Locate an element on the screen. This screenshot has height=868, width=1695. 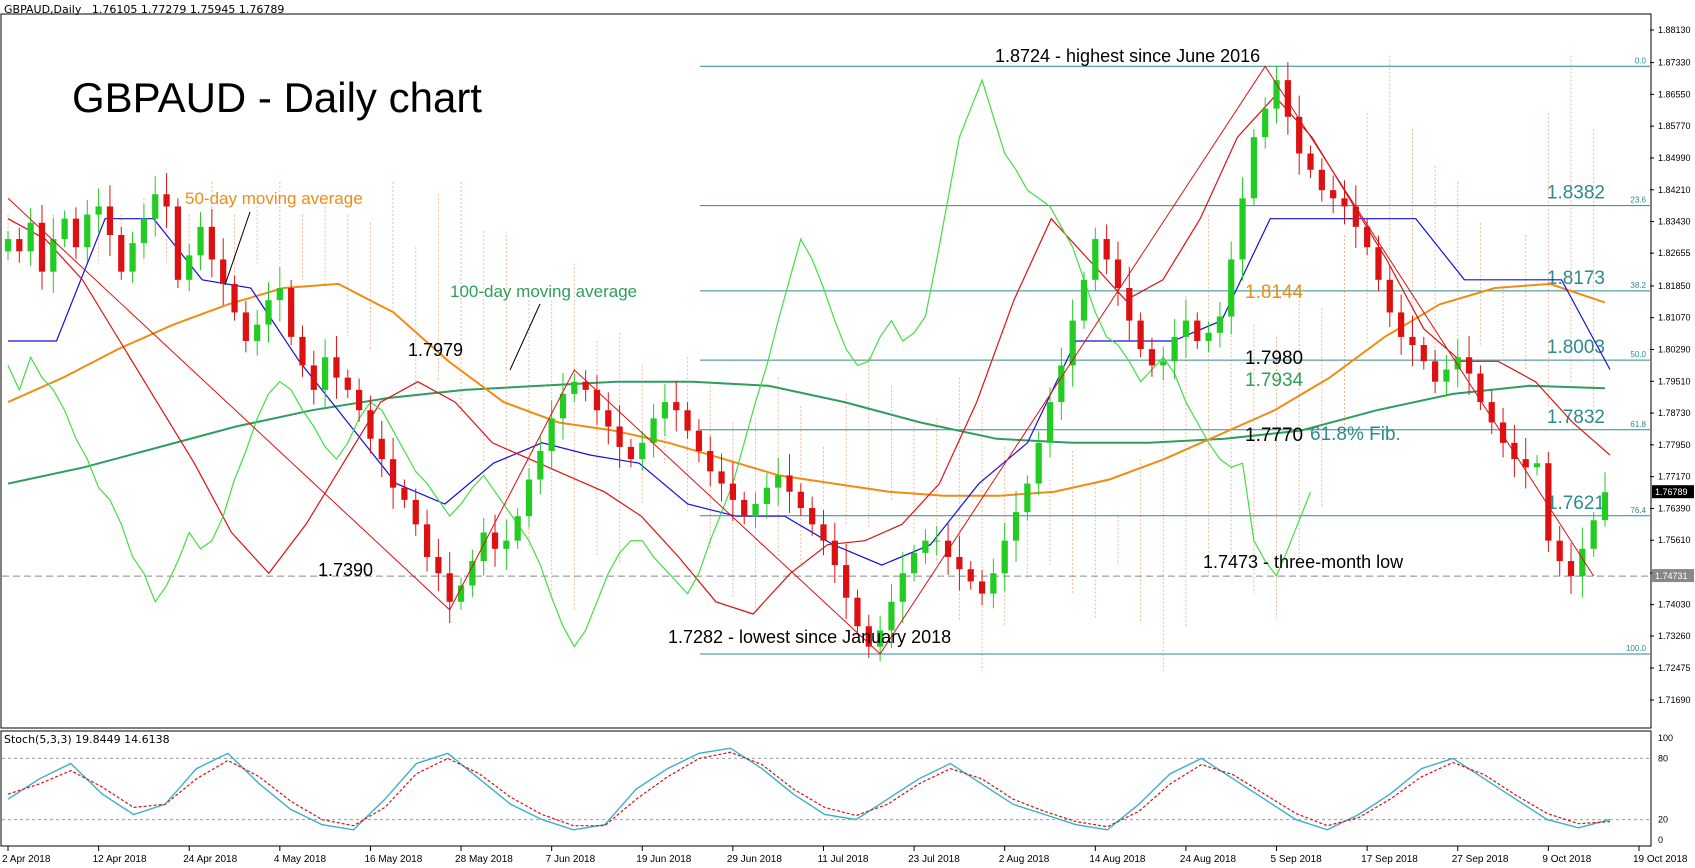
current-price-box is located at coordinates (1673, 492).